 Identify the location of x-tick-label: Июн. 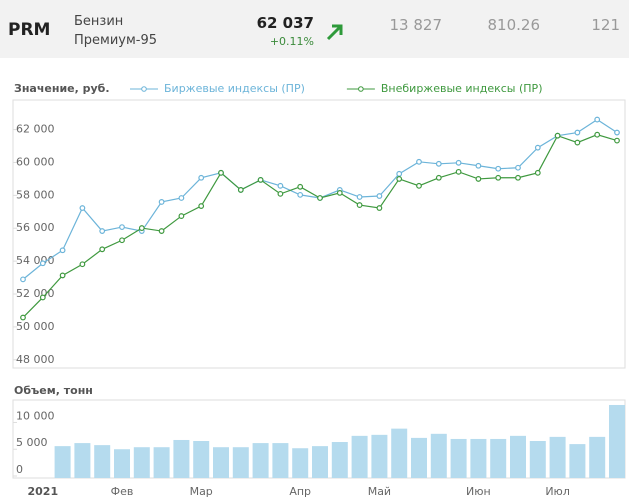
(478, 491).